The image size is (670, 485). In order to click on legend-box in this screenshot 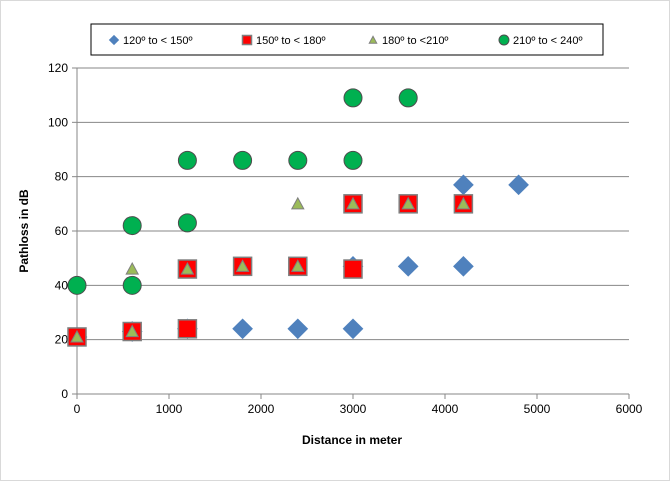, I will do `click(347, 39)`.